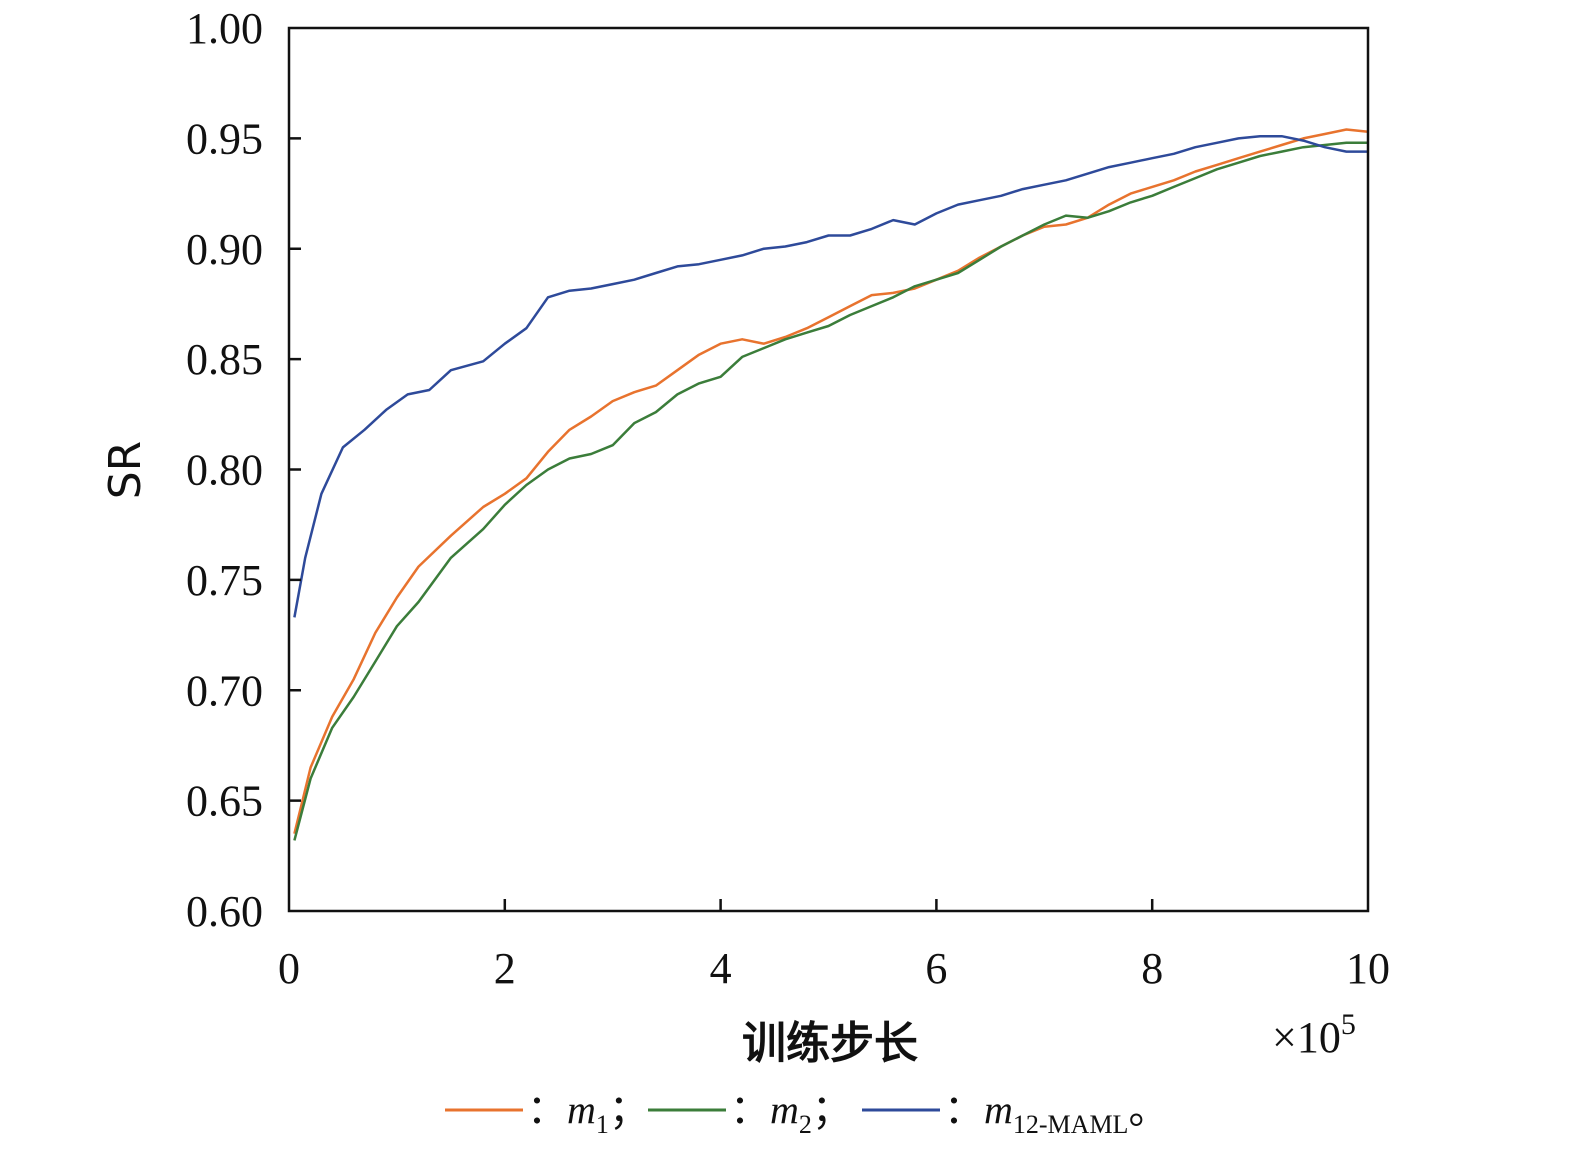  What do you see at coordinates (224, 911) in the screenshot?
I see `y-tick-label: 0.60` at bounding box center [224, 911].